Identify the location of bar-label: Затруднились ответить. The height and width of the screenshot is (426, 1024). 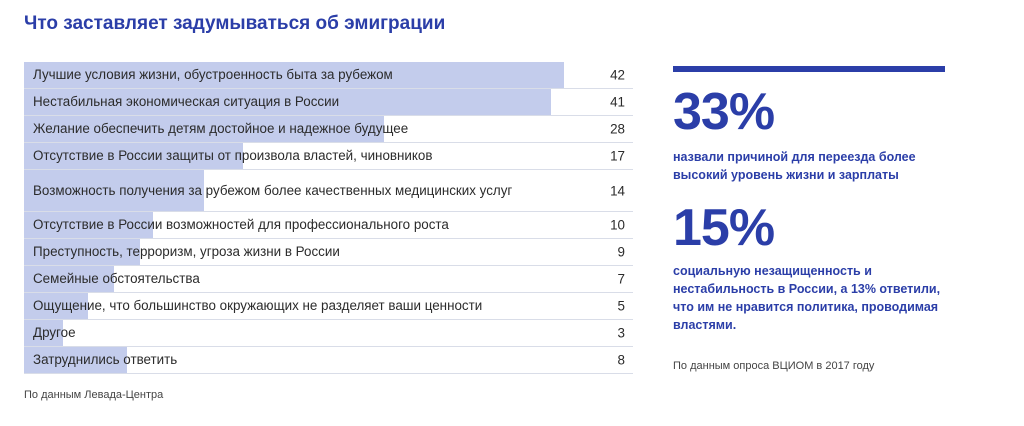
(105, 359).